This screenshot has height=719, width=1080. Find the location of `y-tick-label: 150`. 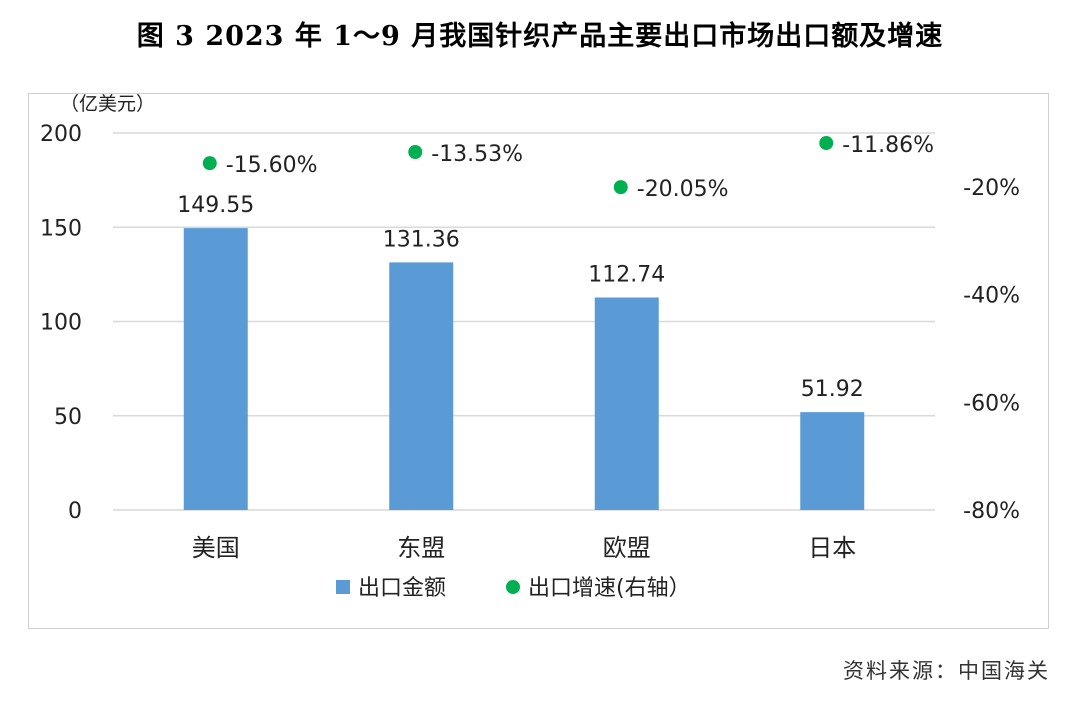

y-tick-label: 150 is located at coordinates (61, 228).